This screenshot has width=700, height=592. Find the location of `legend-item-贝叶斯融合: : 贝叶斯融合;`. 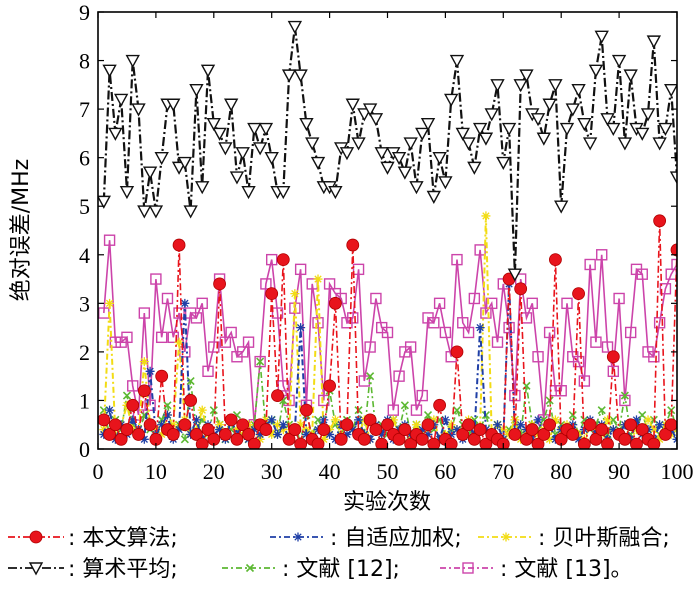

legend-item-贝叶斯融合: : 贝叶斯融合; is located at coordinates (574, 538).